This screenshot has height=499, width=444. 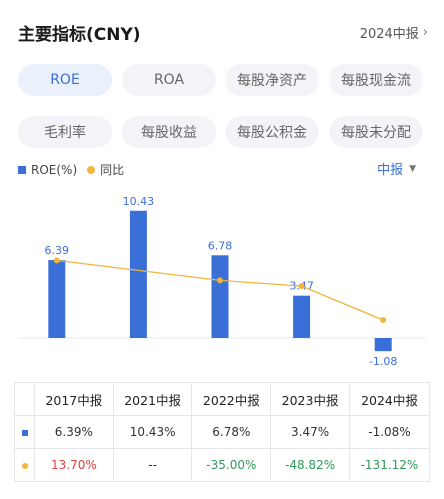 What do you see at coordinates (310, 465) in the screenshot?
I see `table-cell: -48.82%` at bounding box center [310, 465].